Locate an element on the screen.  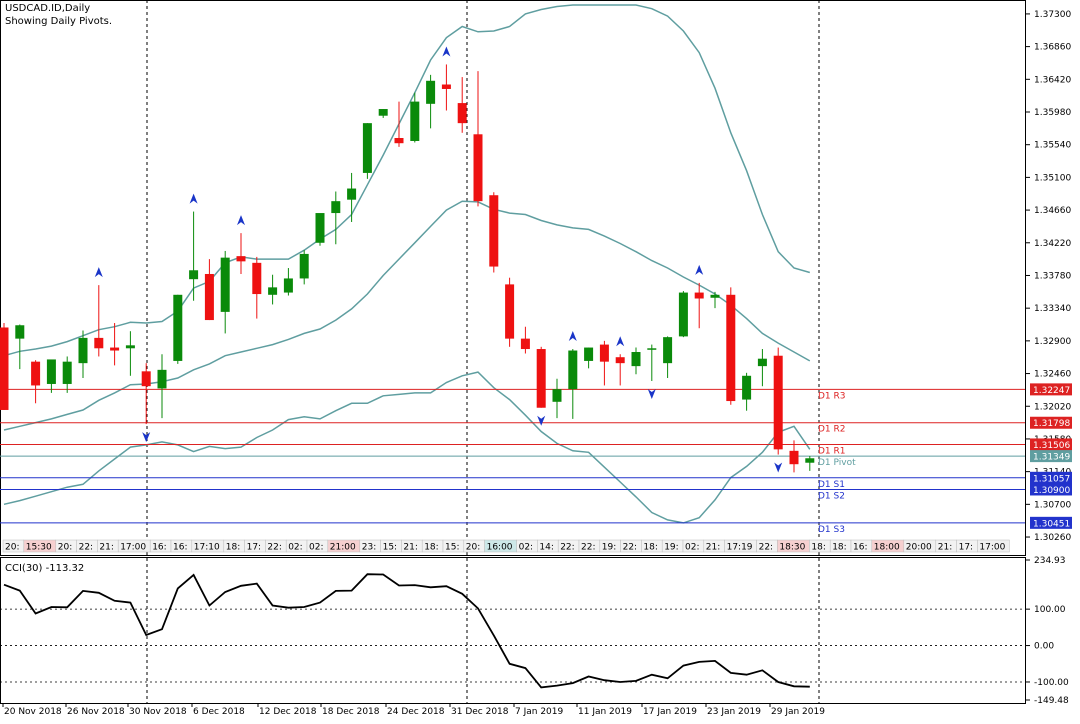
x-tick-label: 26 Nov 2018 is located at coordinates (96, 712).